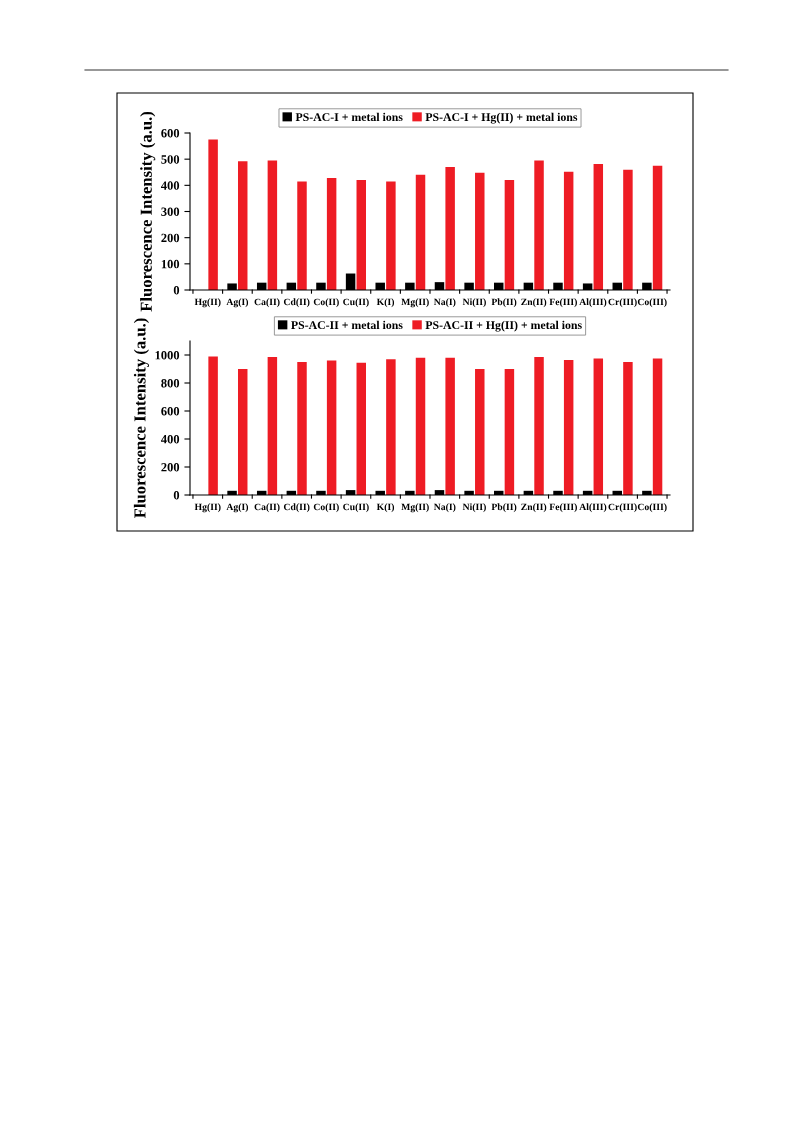  I want to click on y-tick-label: 300, so click(170, 211).